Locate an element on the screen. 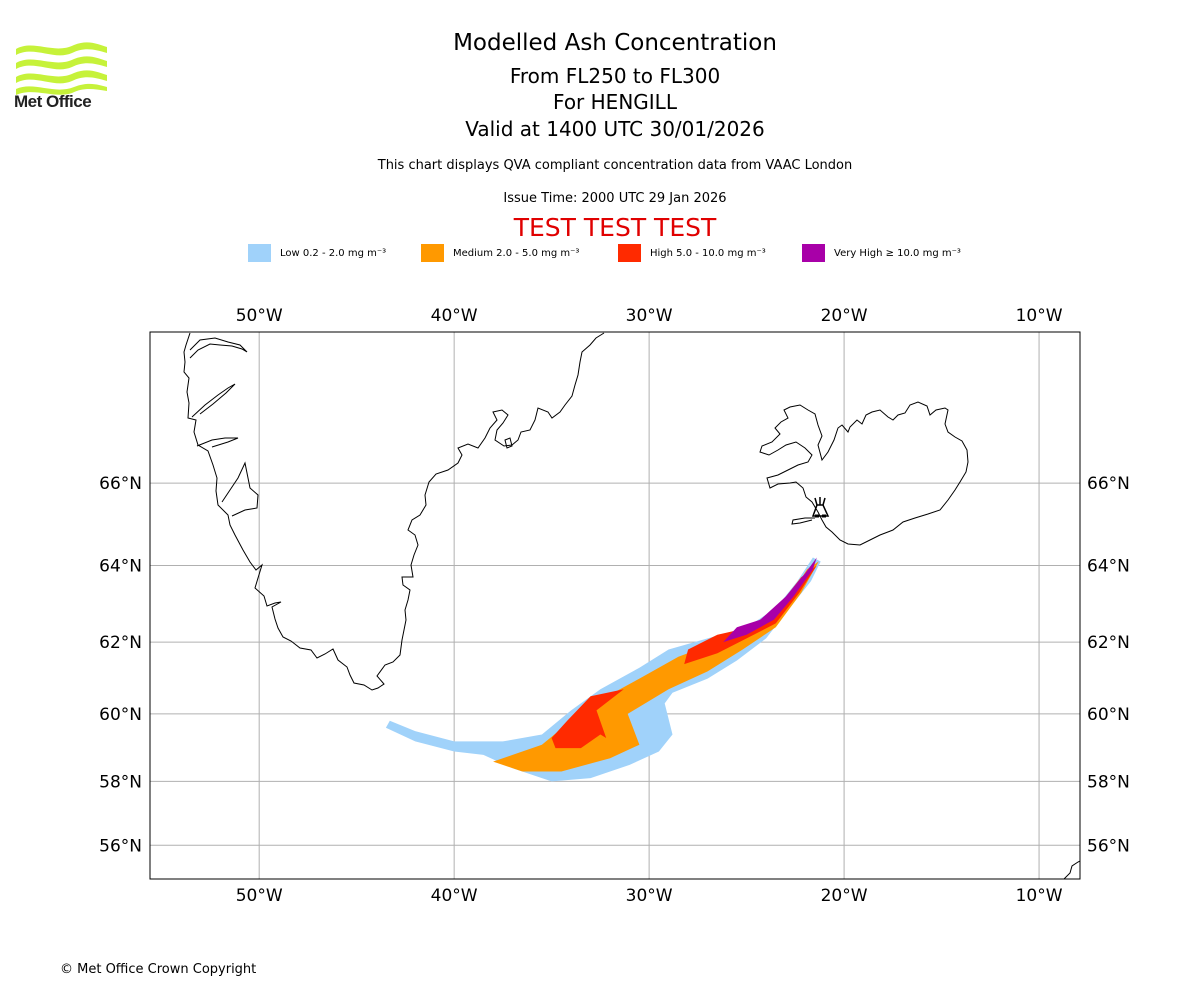 Image resolution: width=1200 pixels, height=1000 pixels. test-banner: TEST TEST TEST is located at coordinates (615, 227).